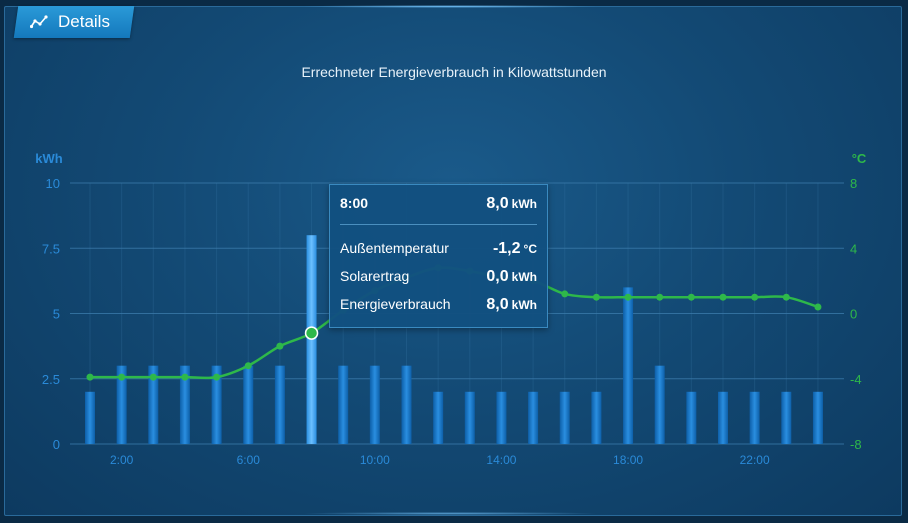 This screenshot has height=523, width=908. I want to click on tooltip-value: 8,0, so click(497, 203).